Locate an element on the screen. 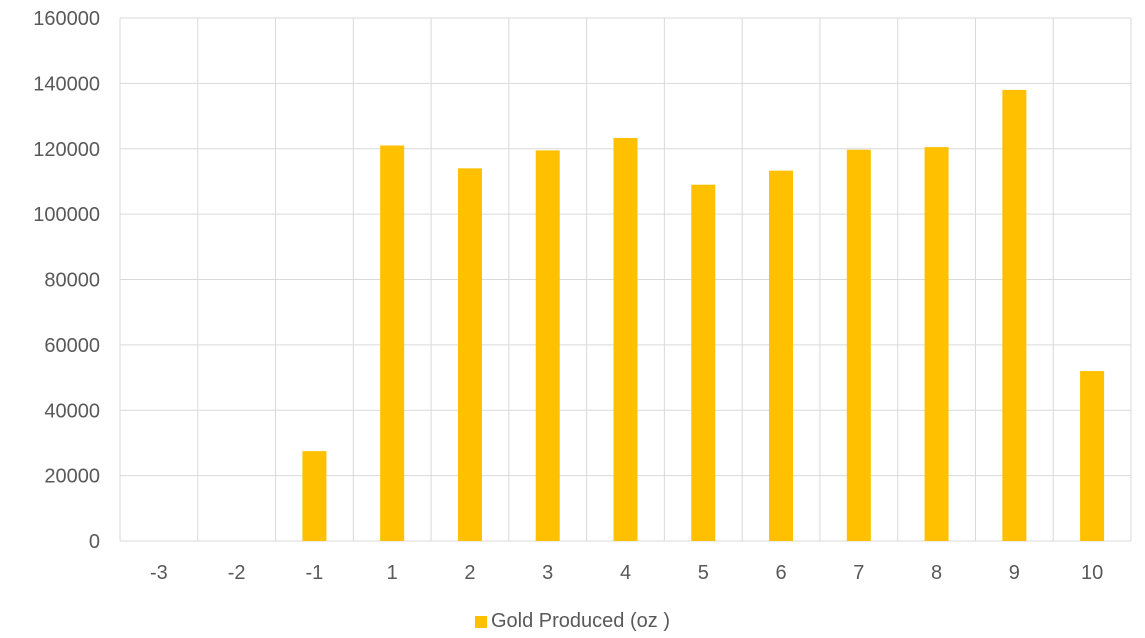 The height and width of the screenshot is (638, 1145). y-tick-label: 40000 is located at coordinates (72, 411).